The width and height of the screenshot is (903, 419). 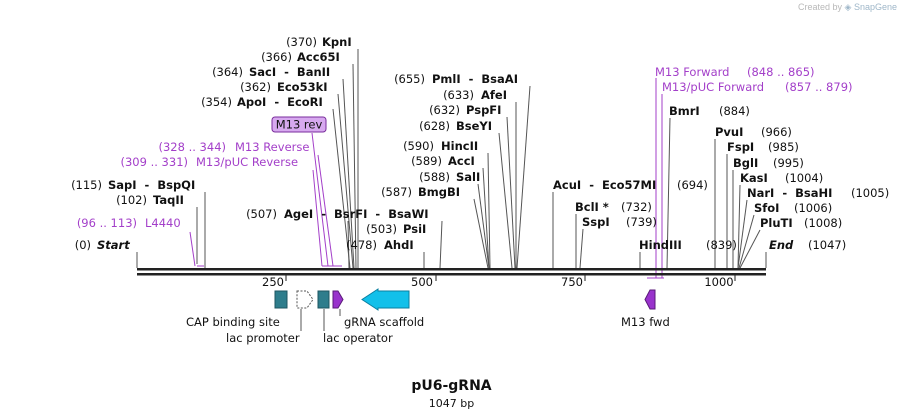 I want to click on site-label: (503) PsiI, so click(x=396, y=229).